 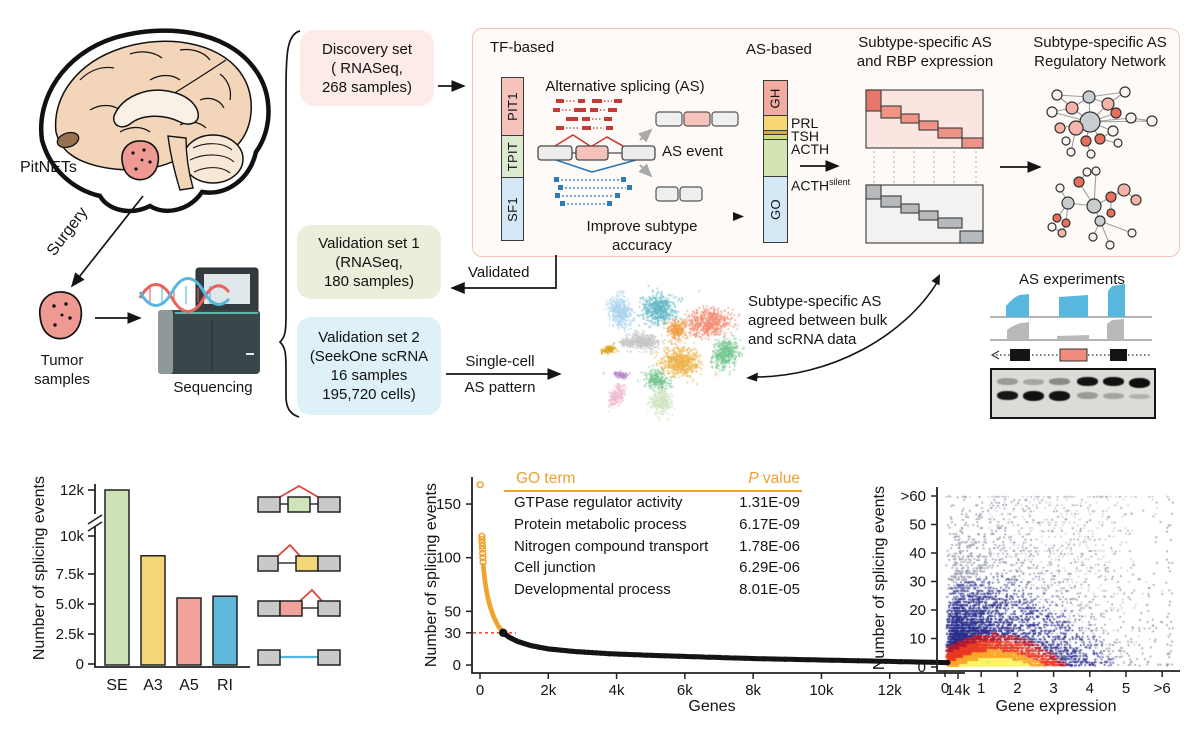 I want to click on alt-splicing-label: Alternative splicing (AS), so click(x=625, y=86).